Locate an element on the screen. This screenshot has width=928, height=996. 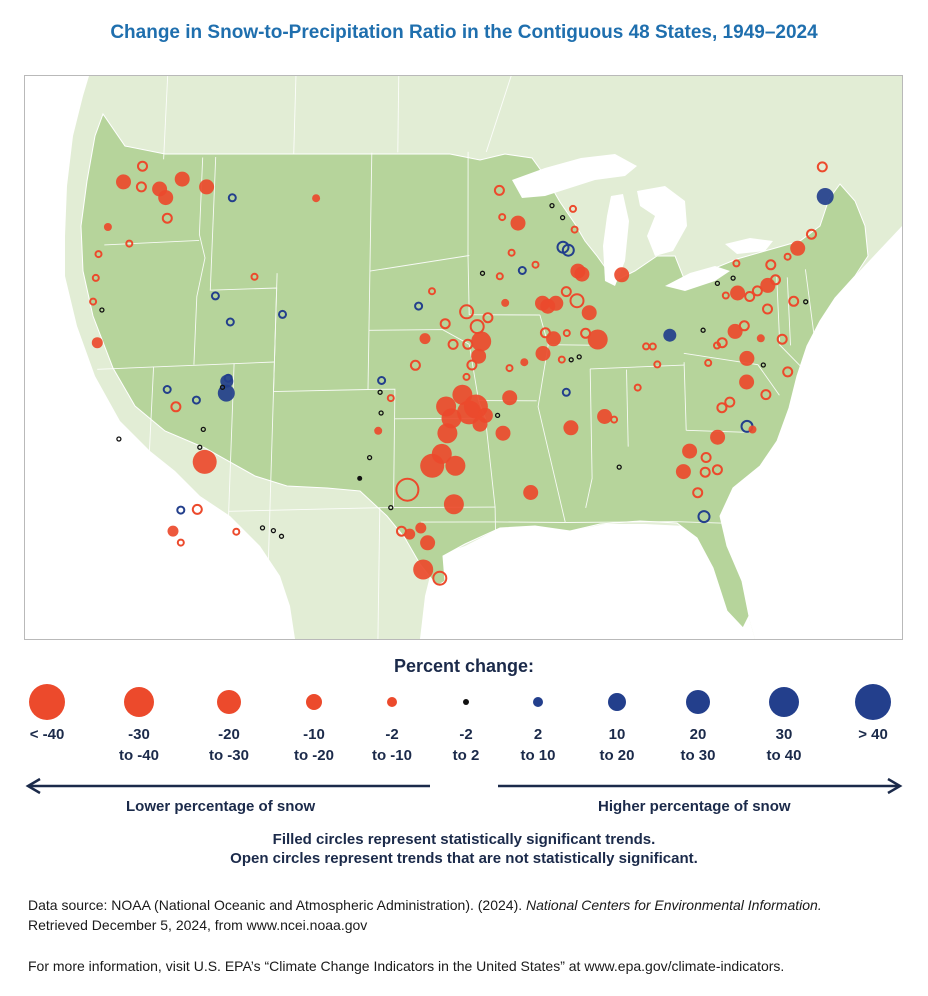
legend-label-line-1: 20 is located at coordinates (698, 734).